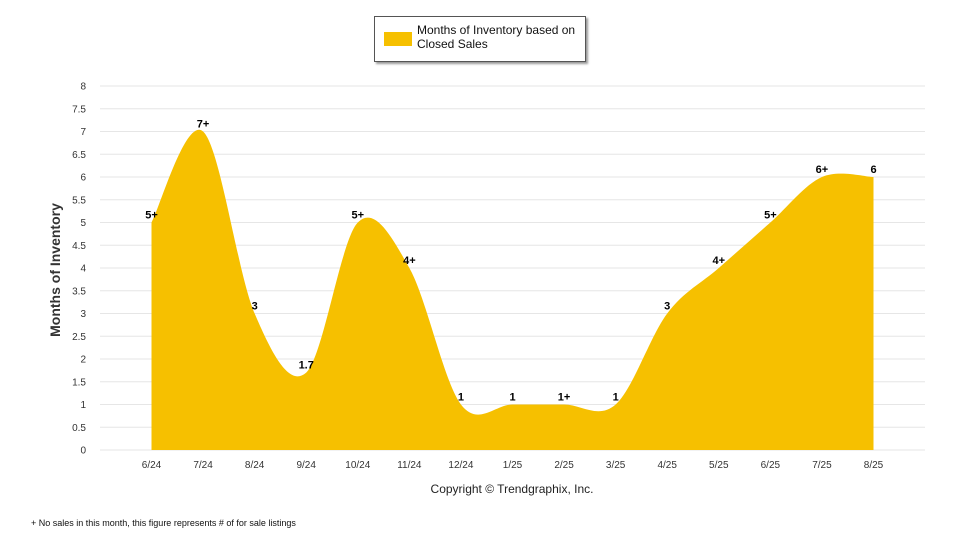 The image size is (960, 550). Describe the element at coordinates (203, 125) in the screenshot. I see `data-label: 7+` at that location.